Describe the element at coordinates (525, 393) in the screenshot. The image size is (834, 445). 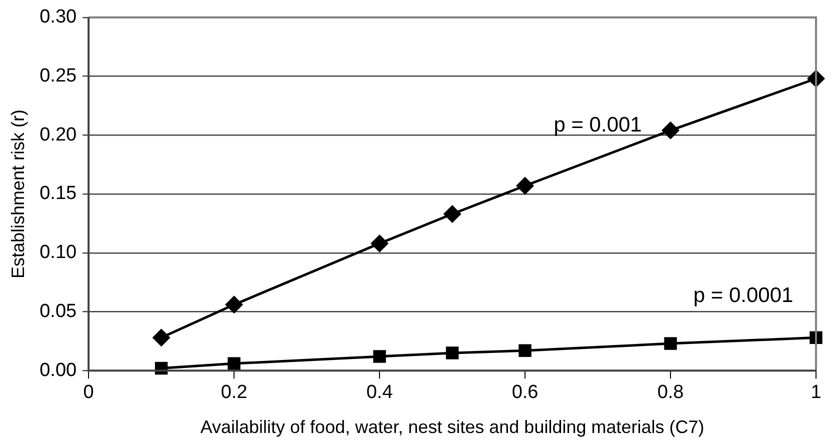
I see `x-tick-label: 0.6` at that location.